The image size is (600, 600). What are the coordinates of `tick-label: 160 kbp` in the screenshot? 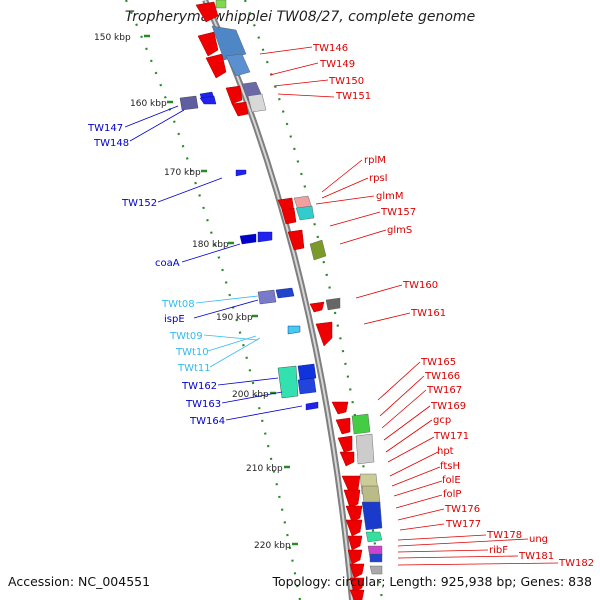 It's located at (148, 104).